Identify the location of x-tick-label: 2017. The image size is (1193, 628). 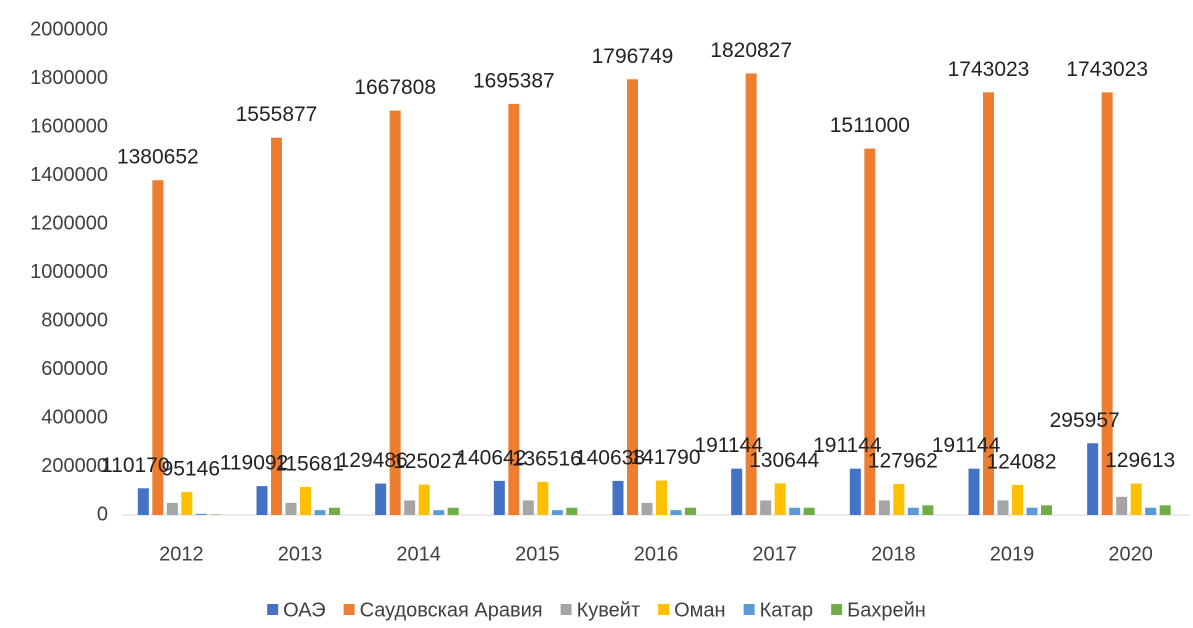
(774, 554).